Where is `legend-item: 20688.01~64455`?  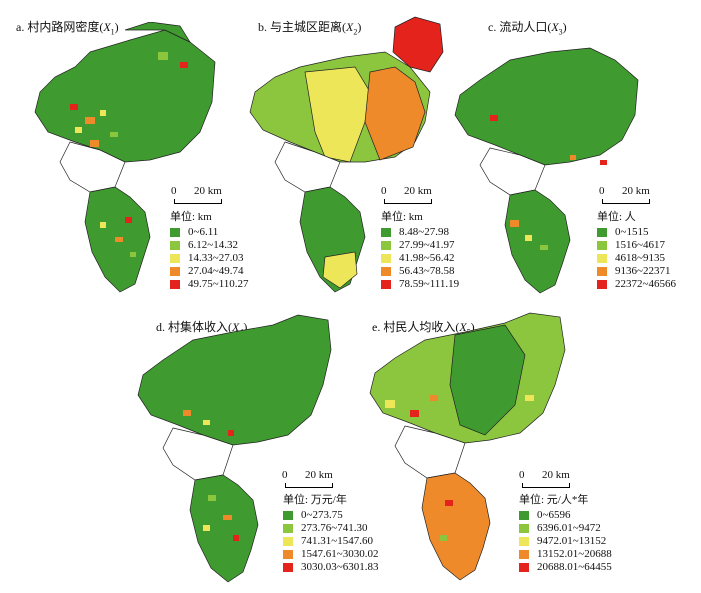
legend-item: 20688.01~64455 is located at coordinates (565, 567).